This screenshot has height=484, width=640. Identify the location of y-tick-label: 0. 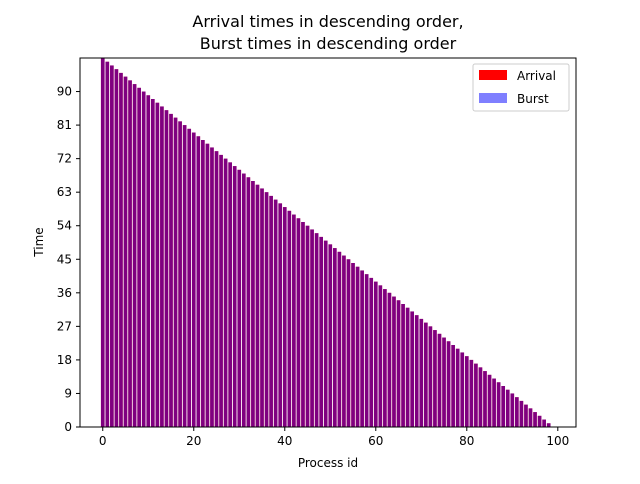
(68, 427).